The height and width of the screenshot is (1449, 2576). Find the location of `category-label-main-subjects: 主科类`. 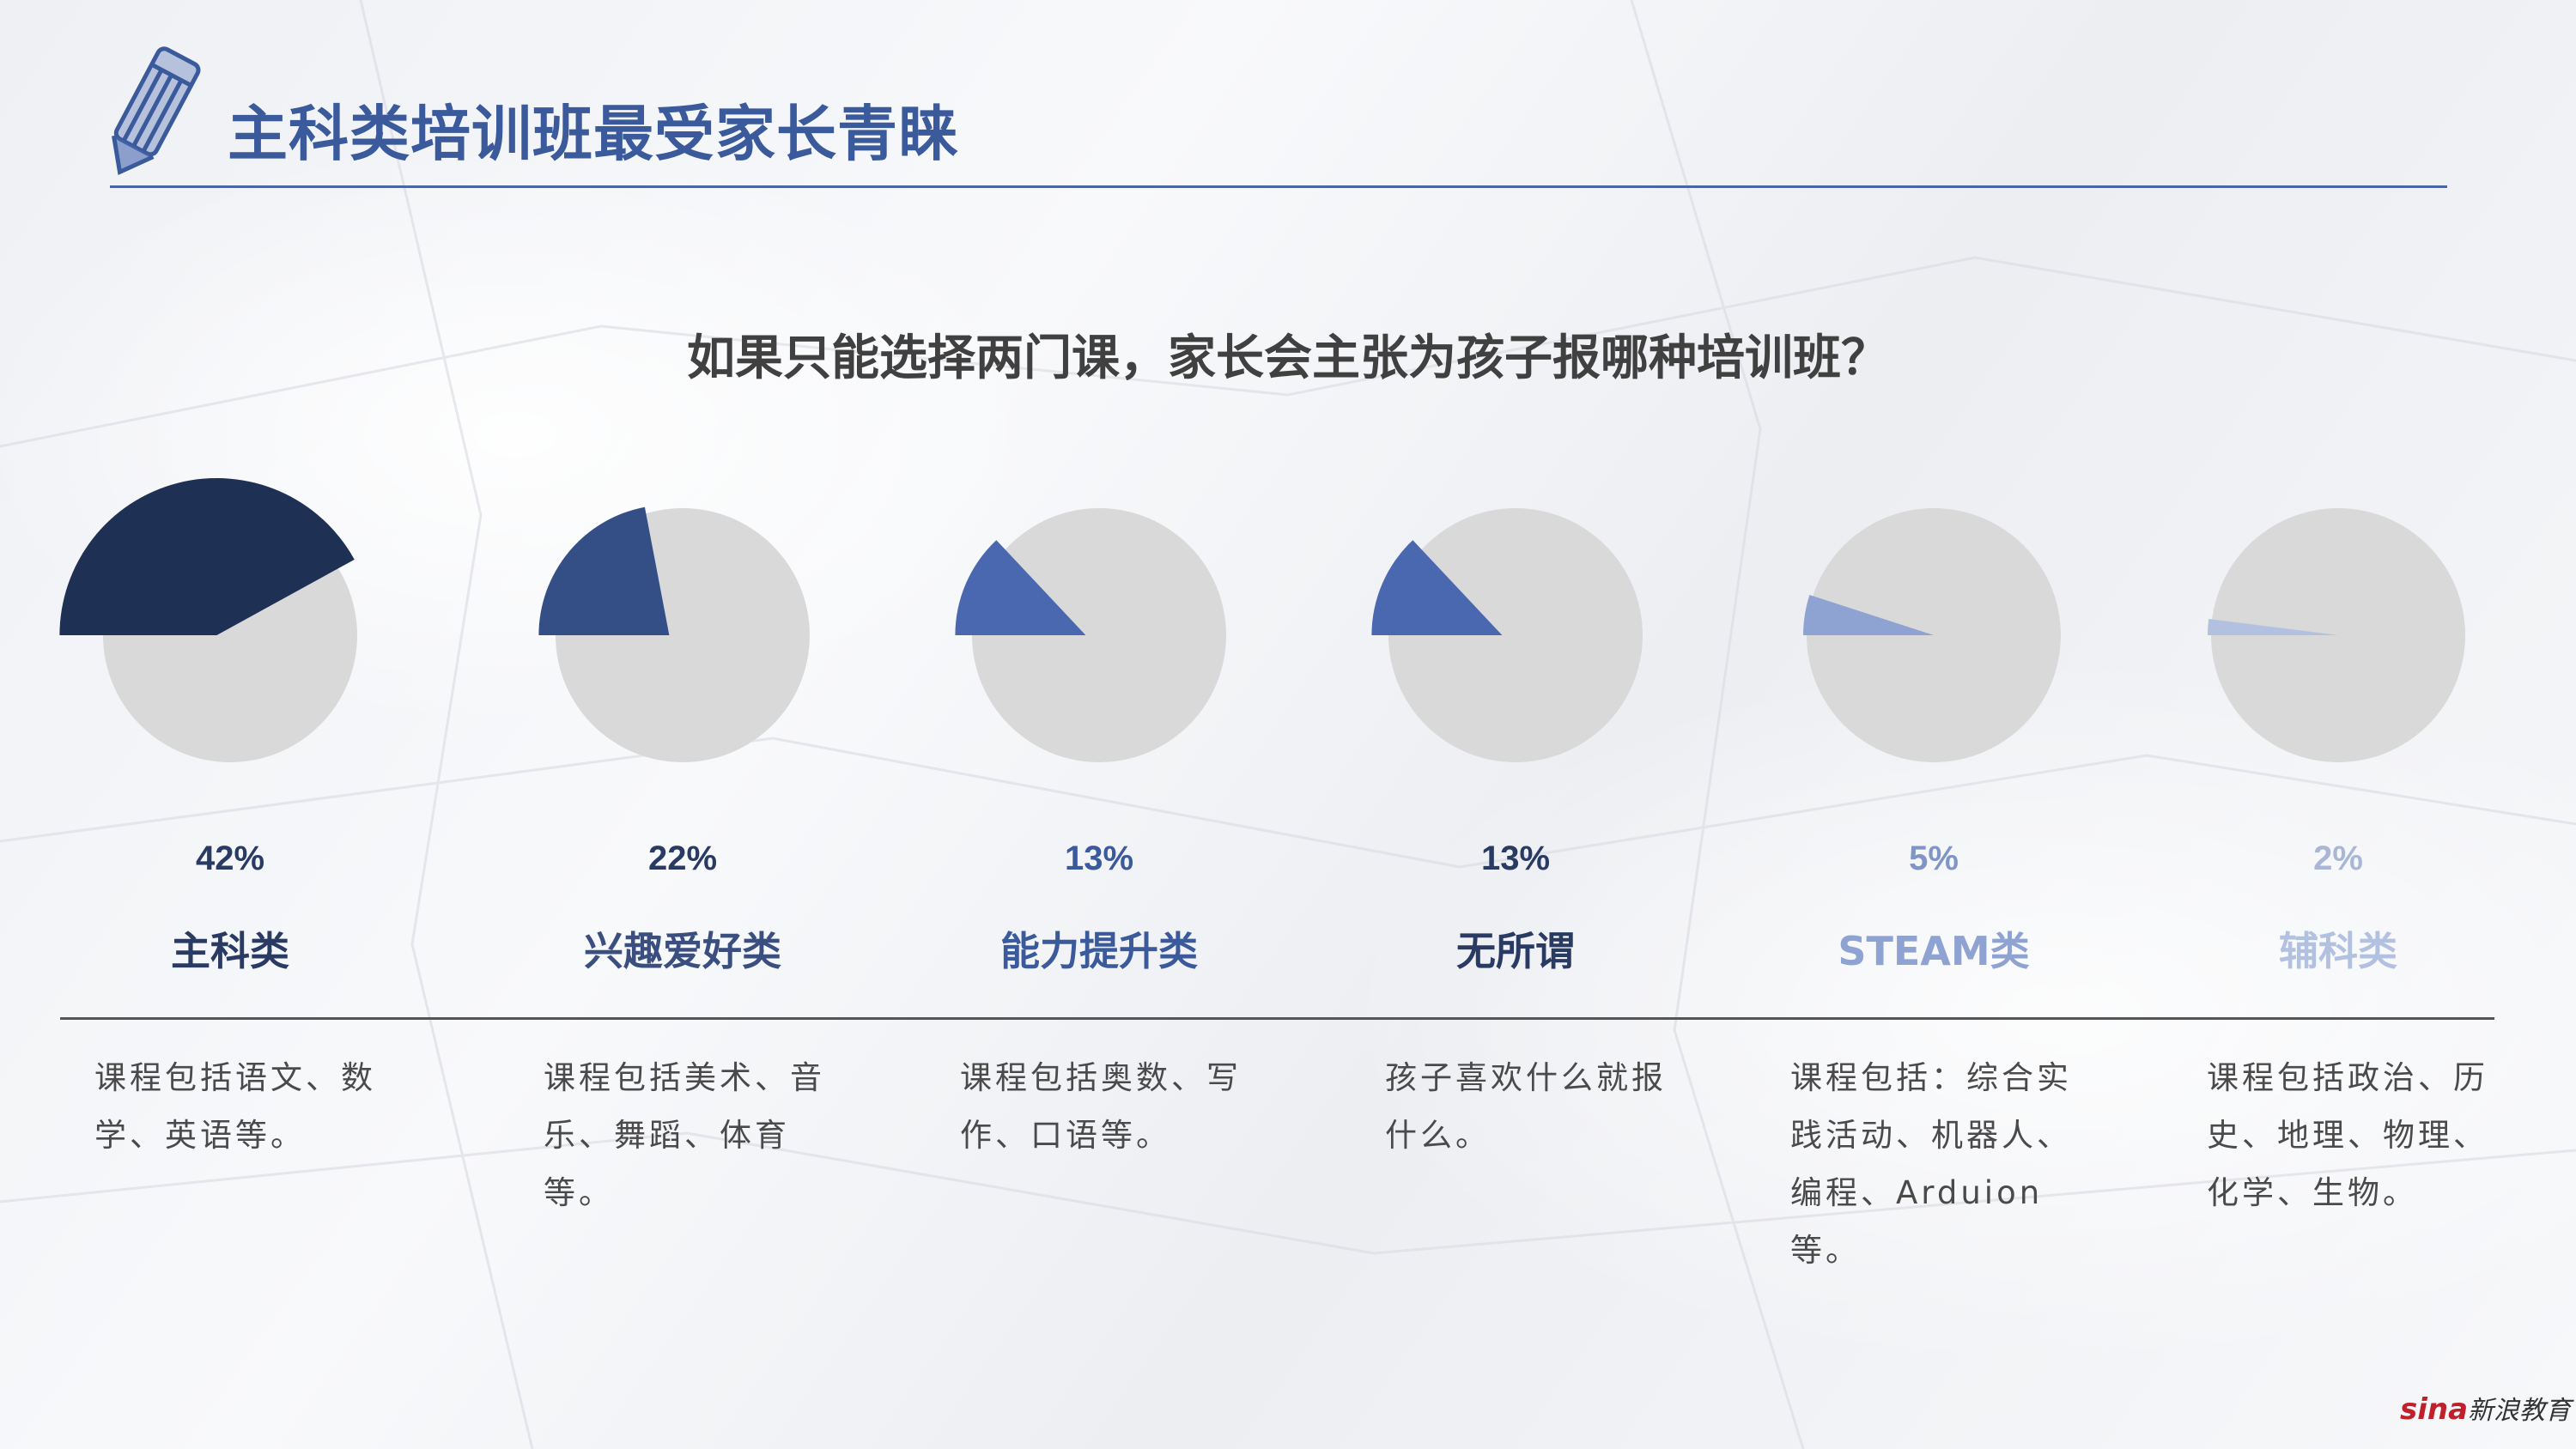

category-label-main-subjects: 主科类 is located at coordinates (230, 951).